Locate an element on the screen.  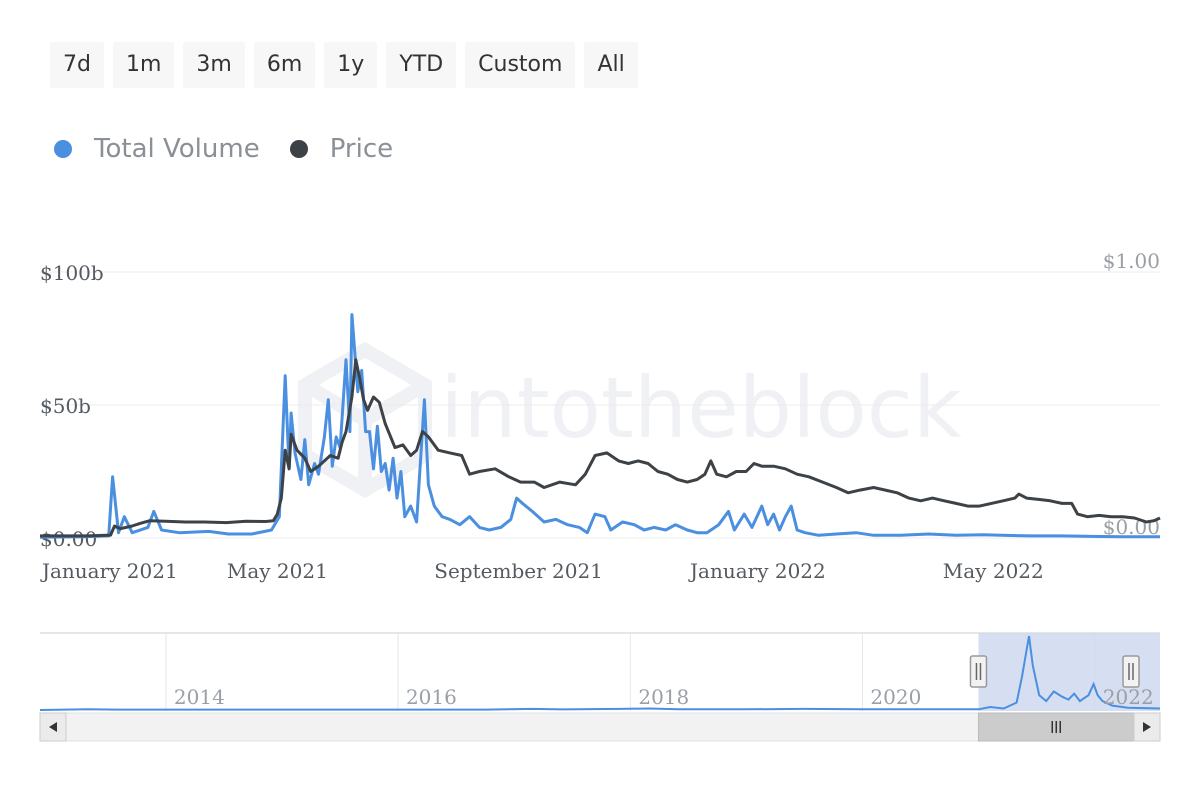
navigator-year-label: 2022 is located at coordinates (1128, 697).